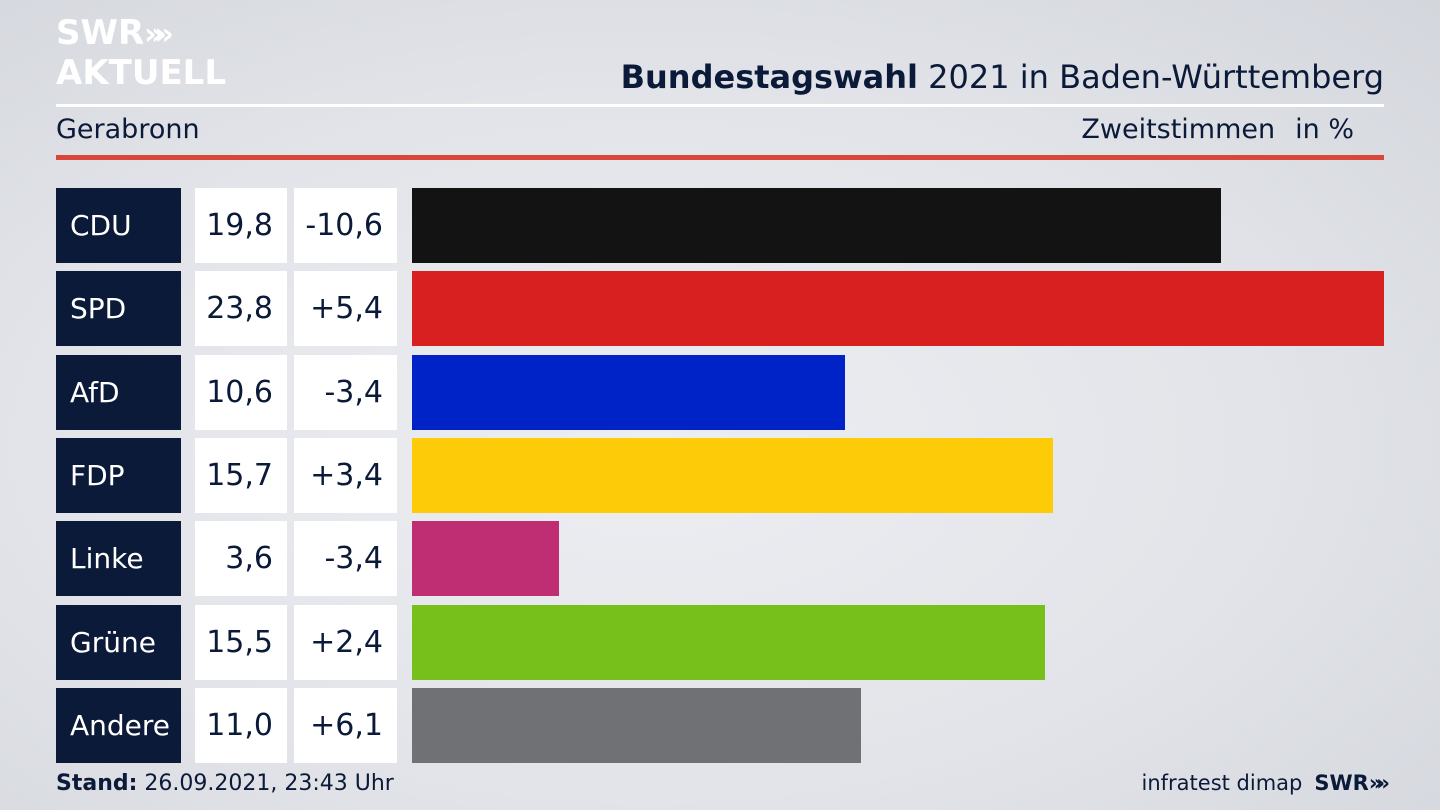 The image size is (1440, 810). I want to click on source-credit: infratest dimap SWR»», so click(1266, 783).